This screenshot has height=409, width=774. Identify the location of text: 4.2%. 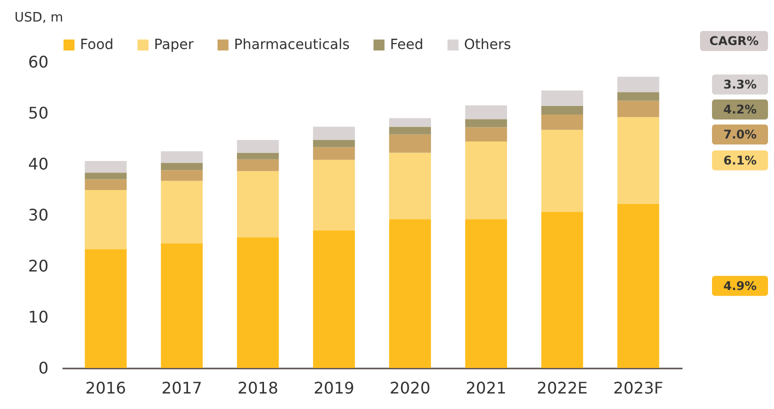
(740, 109).